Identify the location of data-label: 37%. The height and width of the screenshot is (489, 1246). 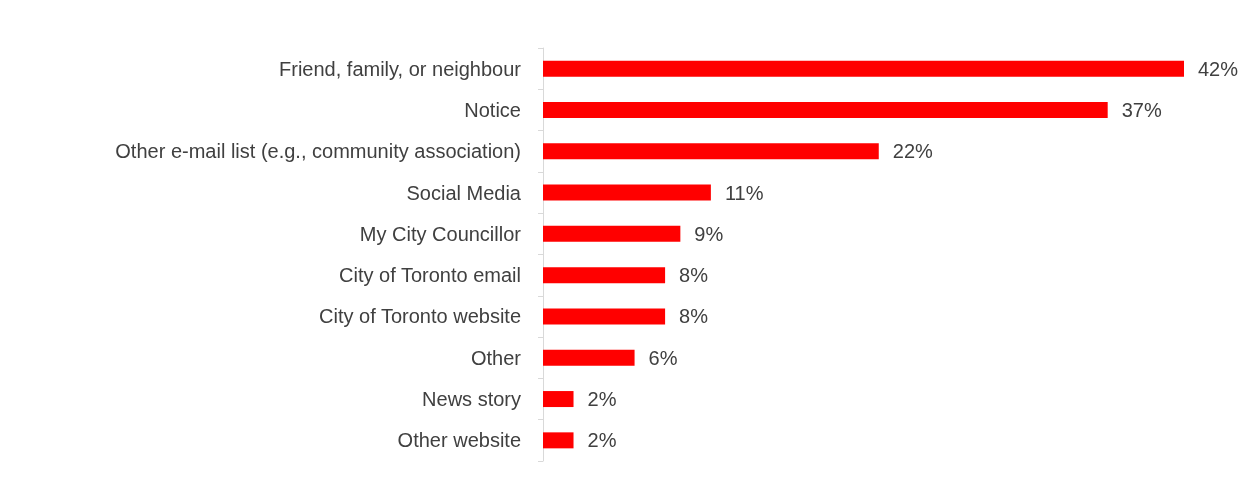
(1141, 109).